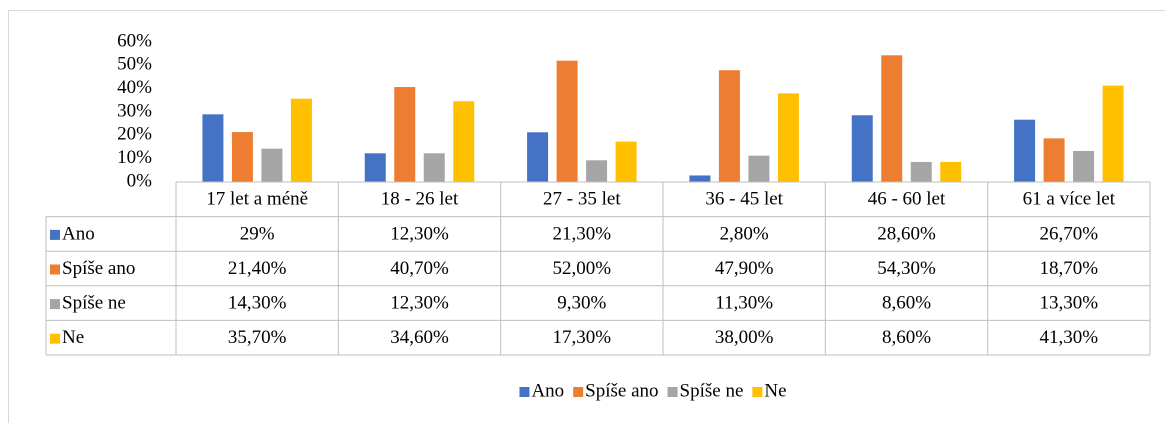 This screenshot has width=1165, height=423. Describe the element at coordinates (419, 268) in the screenshot. I see `data-label: 40,70%` at that location.